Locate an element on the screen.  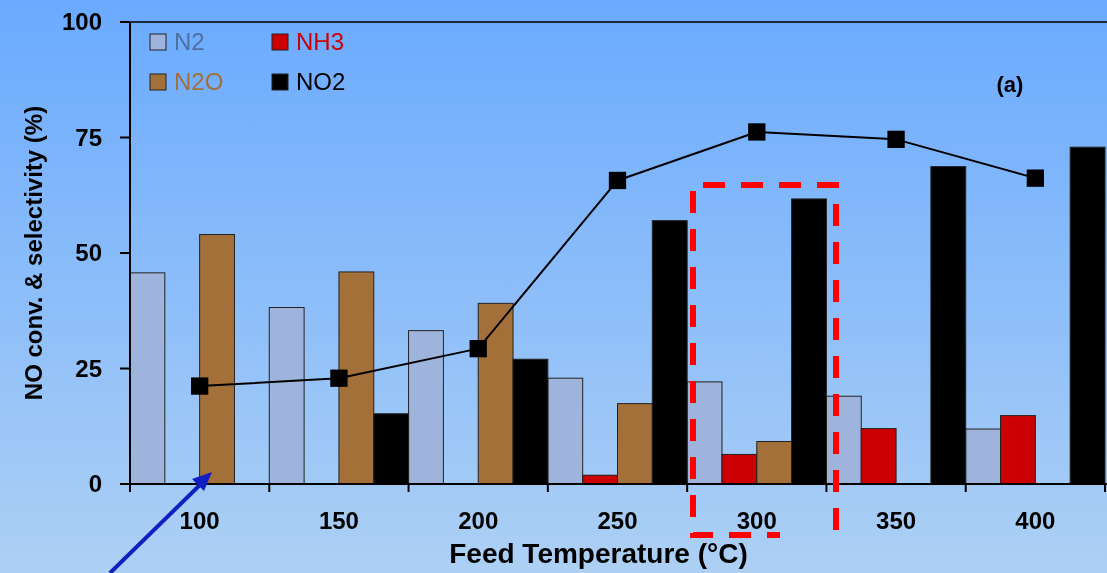
legend-label: N2 is located at coordinates (189, 42).